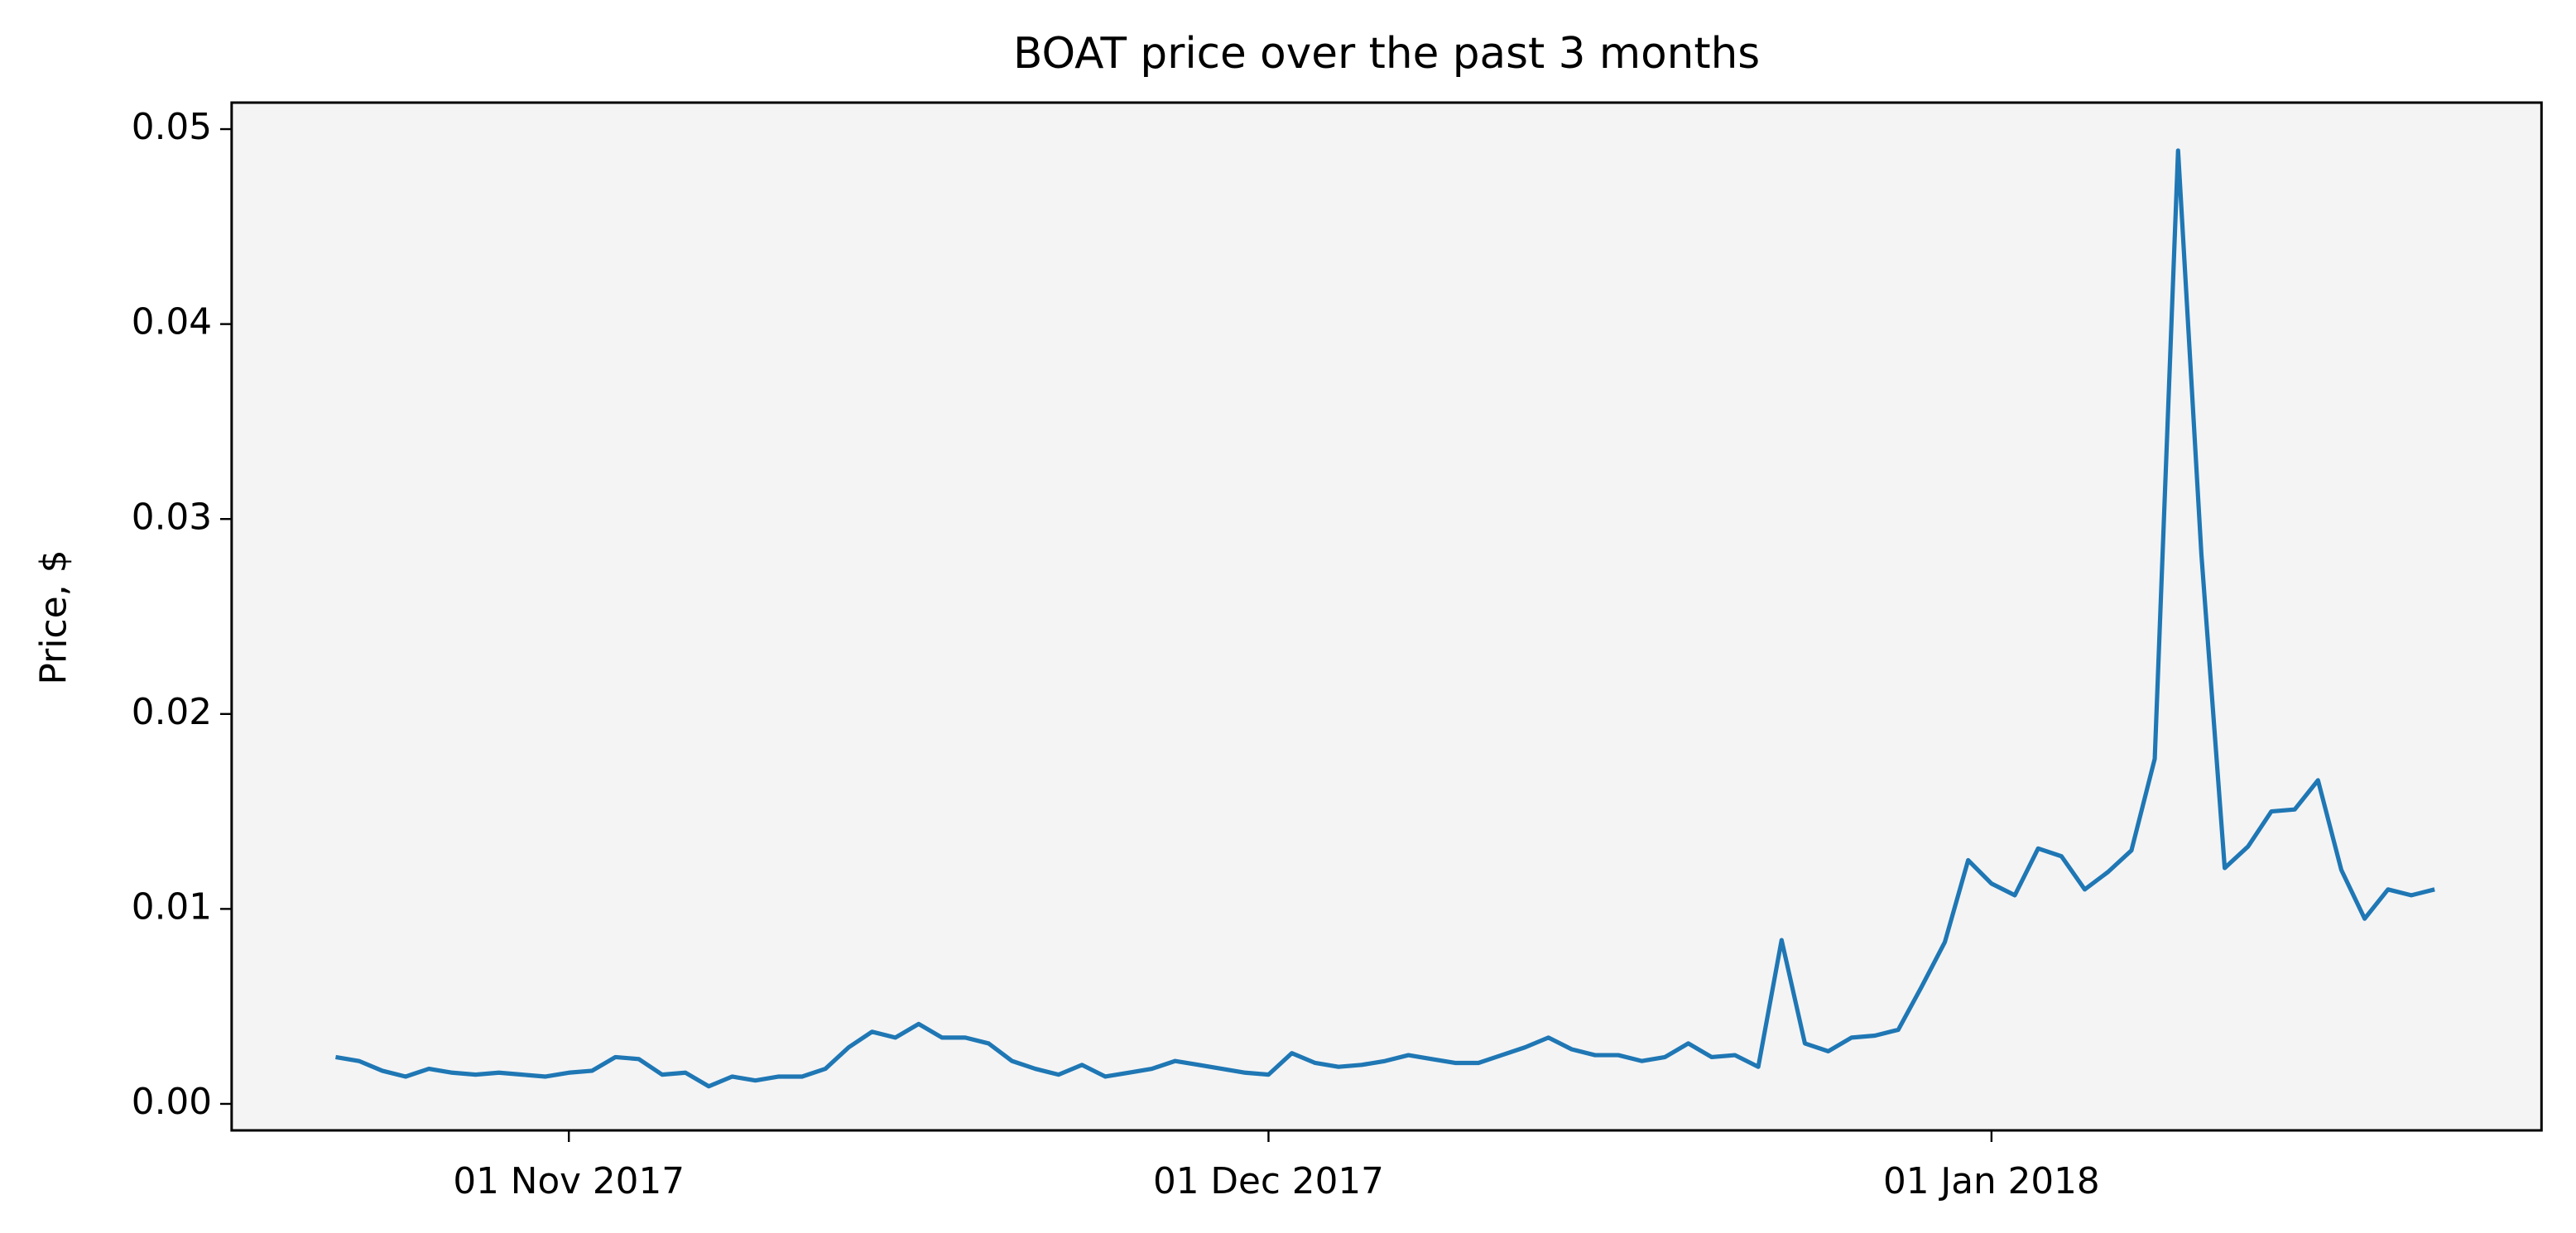 Image resolution: width=2576 pixels, height=1233 pixels. What do you see at coordinates (172, 517) in the screenshot?
I see `y-tick-label: 0.03` at bounding box center [172, 517].